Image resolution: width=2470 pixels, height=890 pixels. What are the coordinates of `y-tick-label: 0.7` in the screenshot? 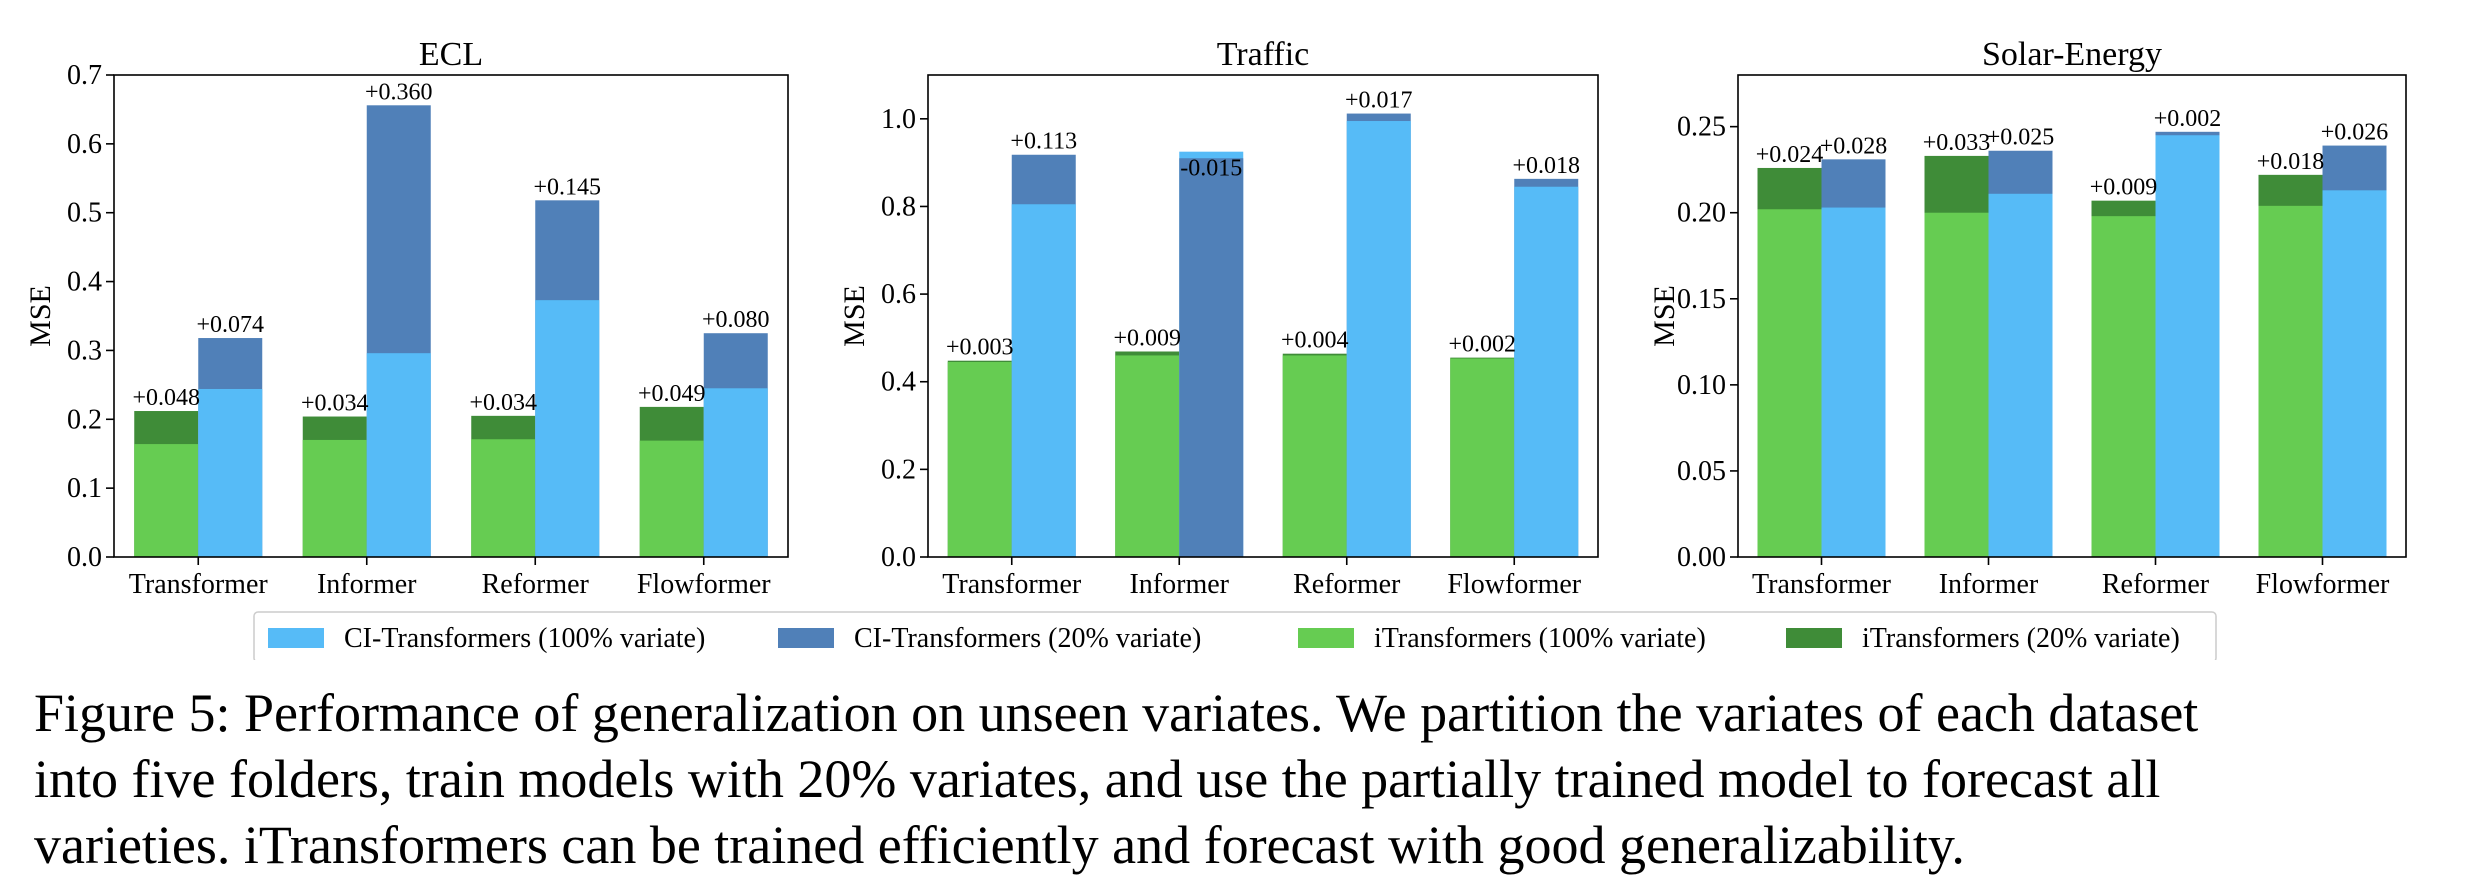 It's located at (84, 75).